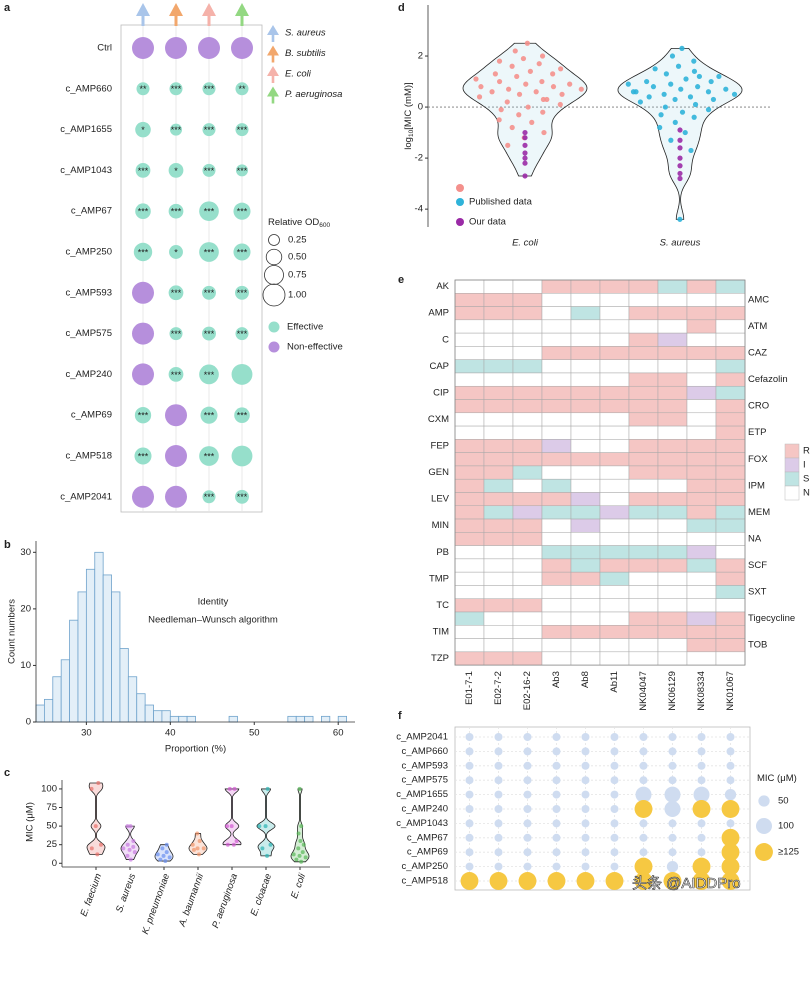  What do you see at coordinates (757, 645) in the screenshot?
I see `row-label: TOB` at bounding box center [757, 645].